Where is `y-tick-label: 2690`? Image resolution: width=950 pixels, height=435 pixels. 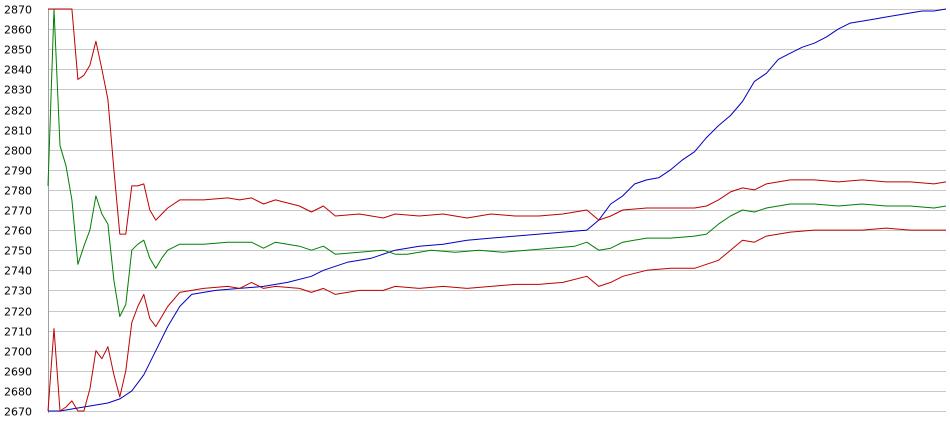
y-tick-label: 2690 is located at coordinates (18, 372).